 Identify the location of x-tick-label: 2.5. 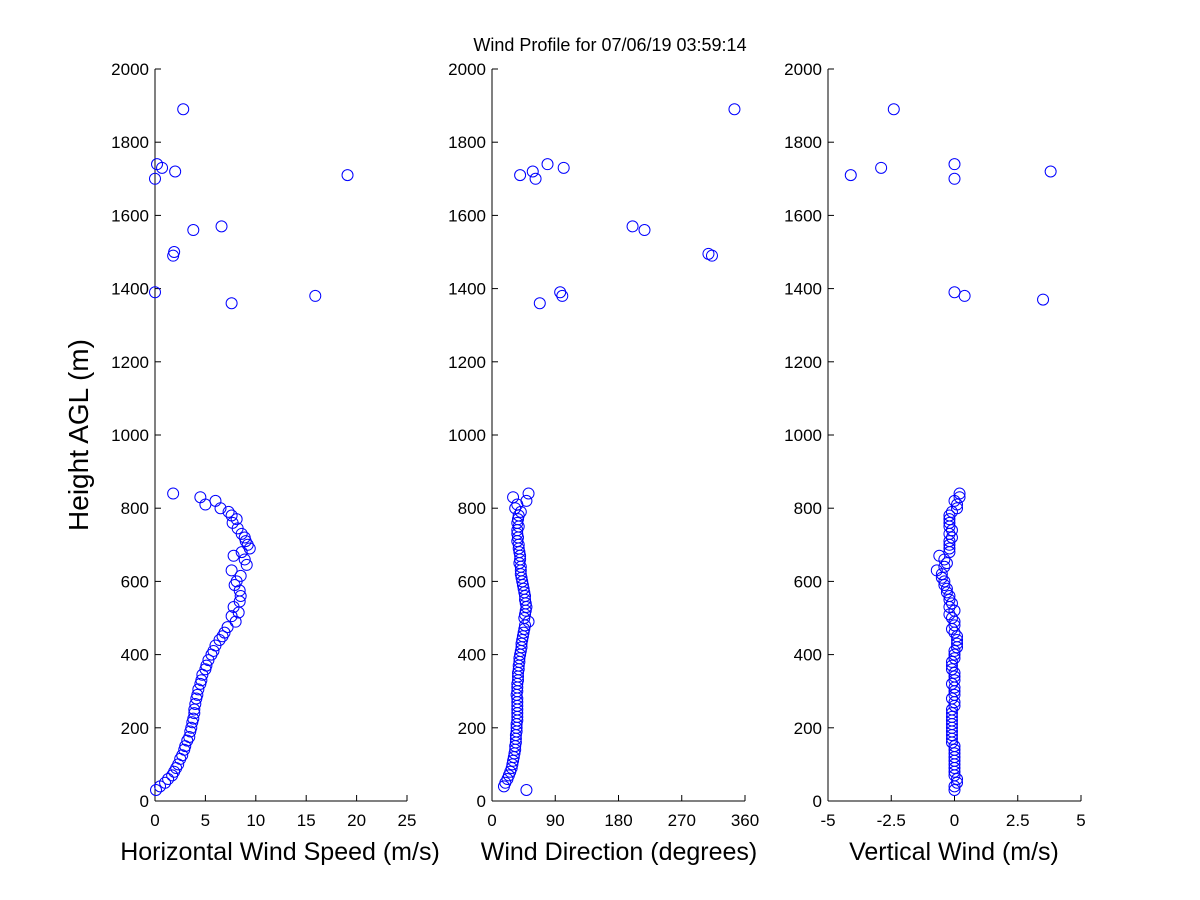
(1018, 820).